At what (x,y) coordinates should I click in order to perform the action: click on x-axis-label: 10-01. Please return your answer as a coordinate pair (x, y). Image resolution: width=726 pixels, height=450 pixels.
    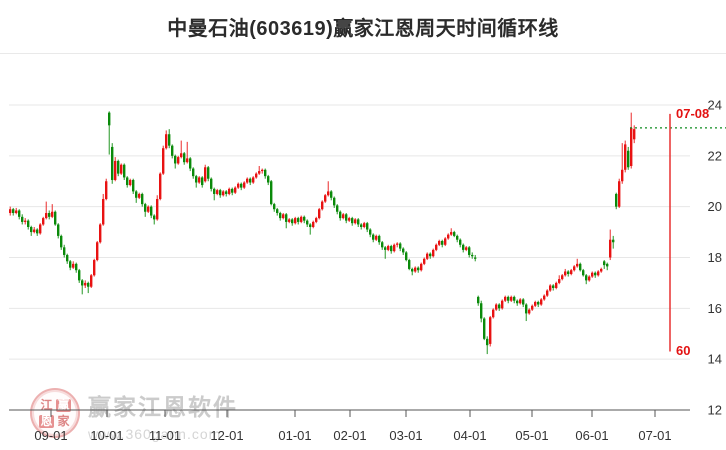
    Looking at the image, I should click on (106, 435).